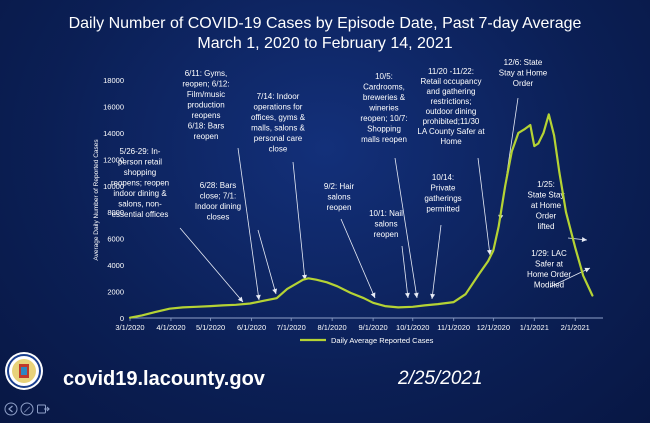 The image size is (650, 423). I want to click on annotation-text: outdoor dining, so click(451, 111).